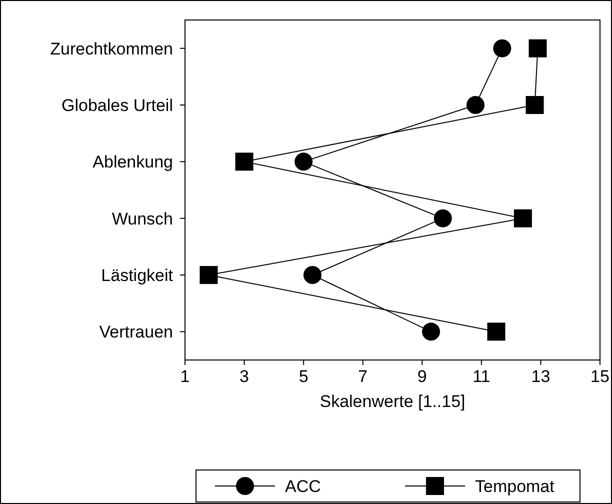 This screenshot has height=504, width=612. Describe the element at coordinates (303, 486) in the screenshot. I see `legend-label: ACC` at that location.